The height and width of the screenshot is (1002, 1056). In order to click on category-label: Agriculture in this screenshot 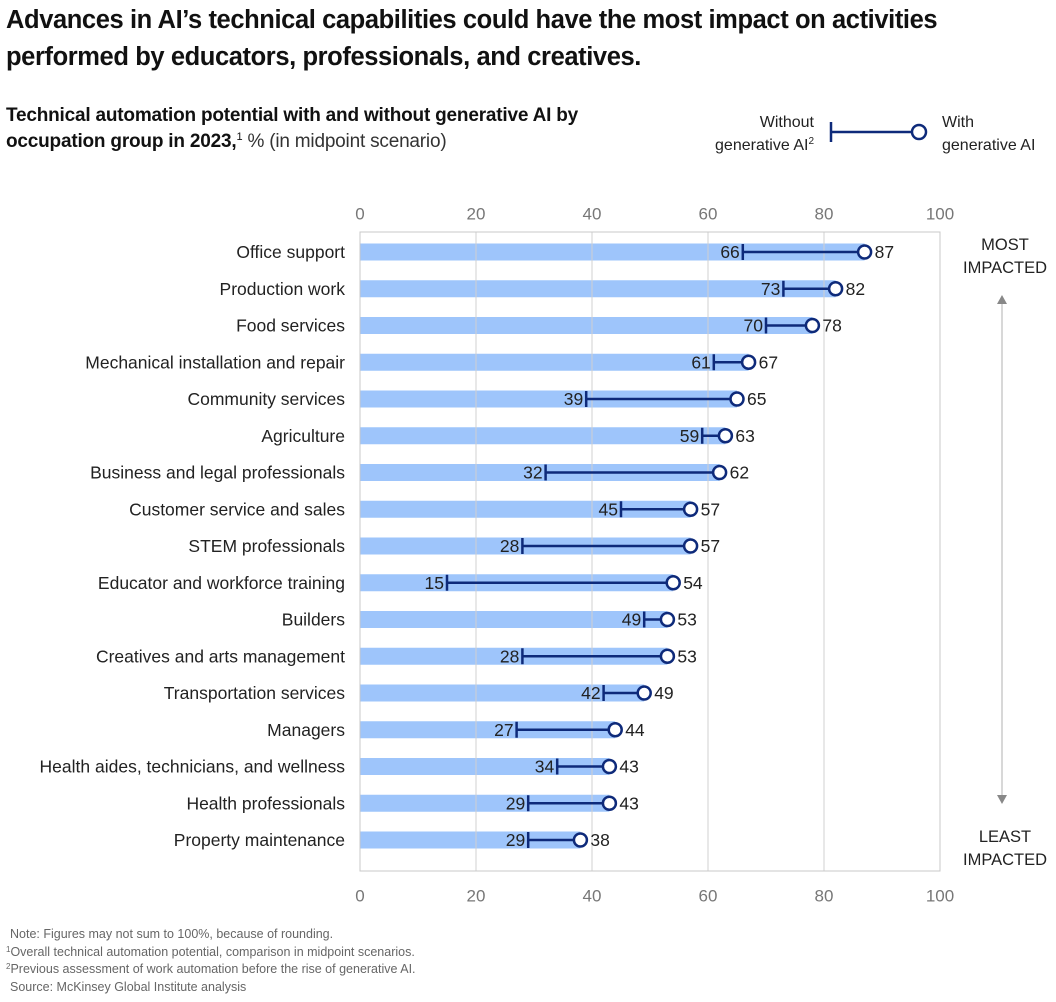, I will do `click(303, 436)`.